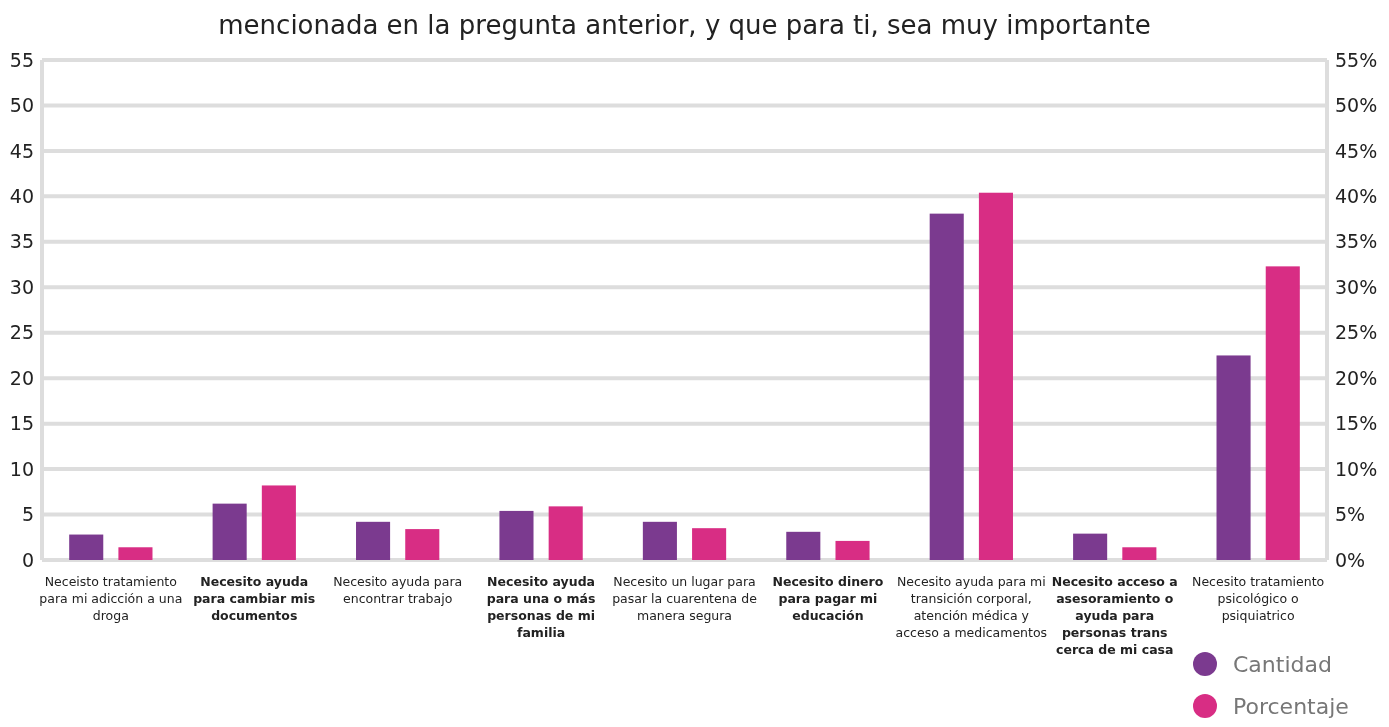  Describe the element at coordinates (21, 468) in the screenshot. I see `y-tick-label: 10` at that location.